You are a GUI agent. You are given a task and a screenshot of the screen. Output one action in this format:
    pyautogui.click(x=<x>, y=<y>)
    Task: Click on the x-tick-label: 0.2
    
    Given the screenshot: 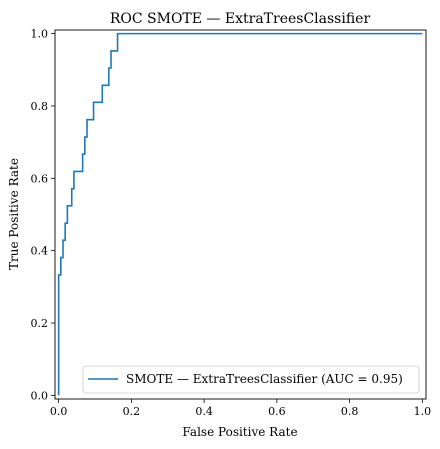 What is the action you would take?
    pyautogui.click(x=132, y=411)
    